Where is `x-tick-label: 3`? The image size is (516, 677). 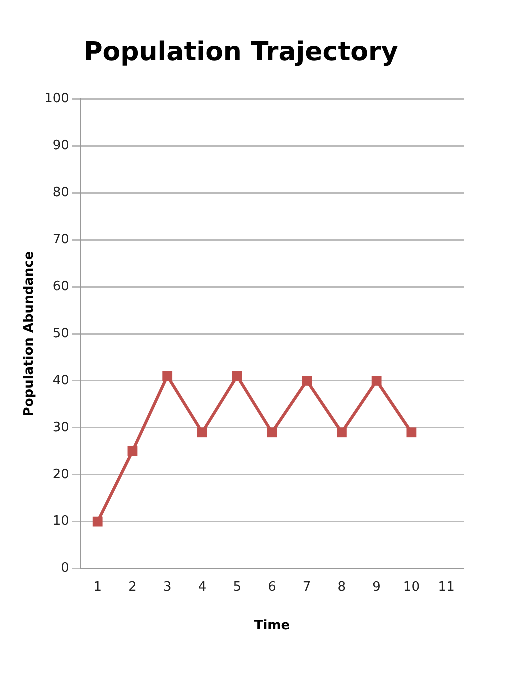 x-tick-label: 3 is located at coordinates (167, 587).